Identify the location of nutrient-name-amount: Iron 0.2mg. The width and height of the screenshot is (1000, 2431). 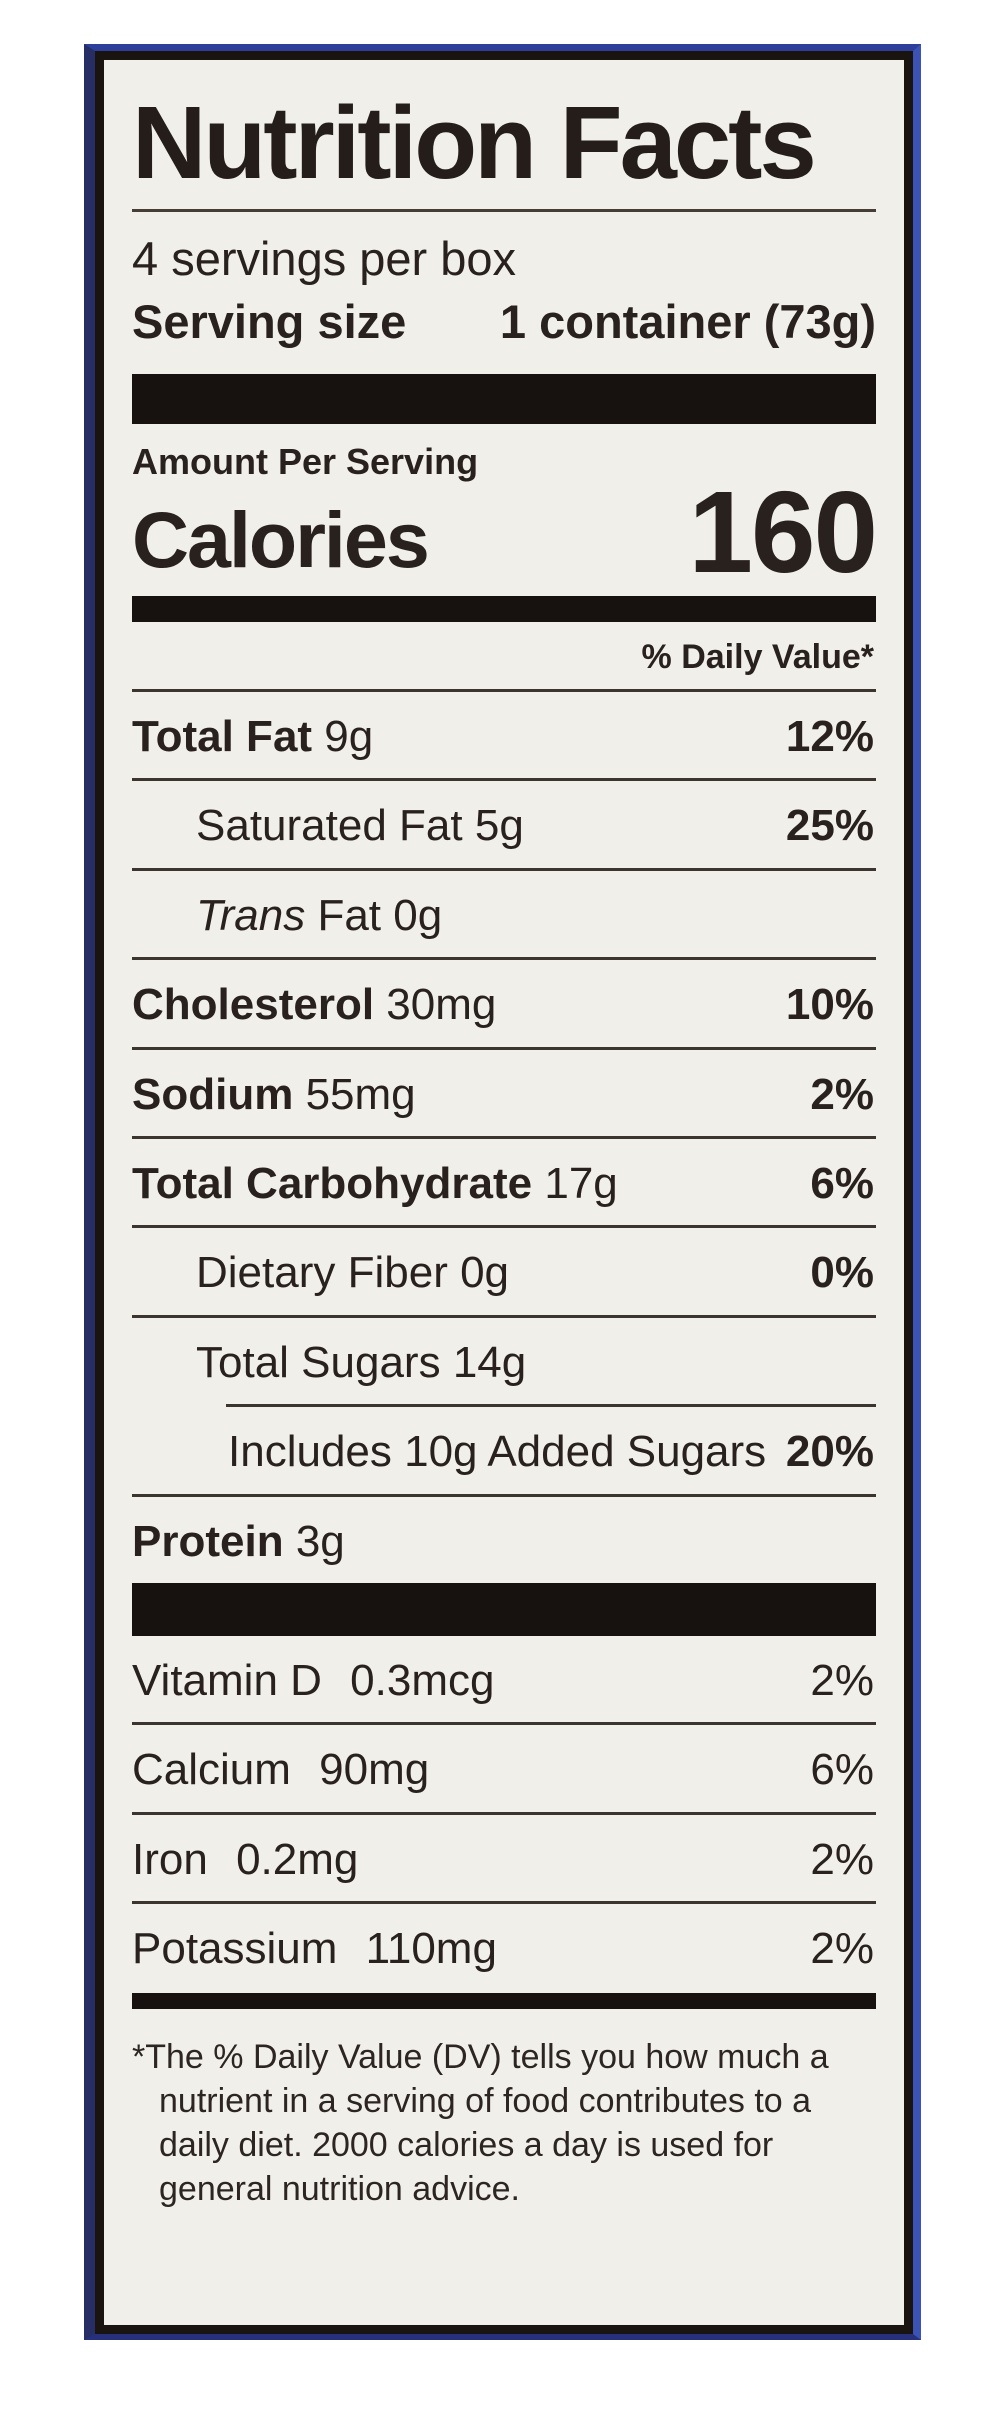
(245, 1859).